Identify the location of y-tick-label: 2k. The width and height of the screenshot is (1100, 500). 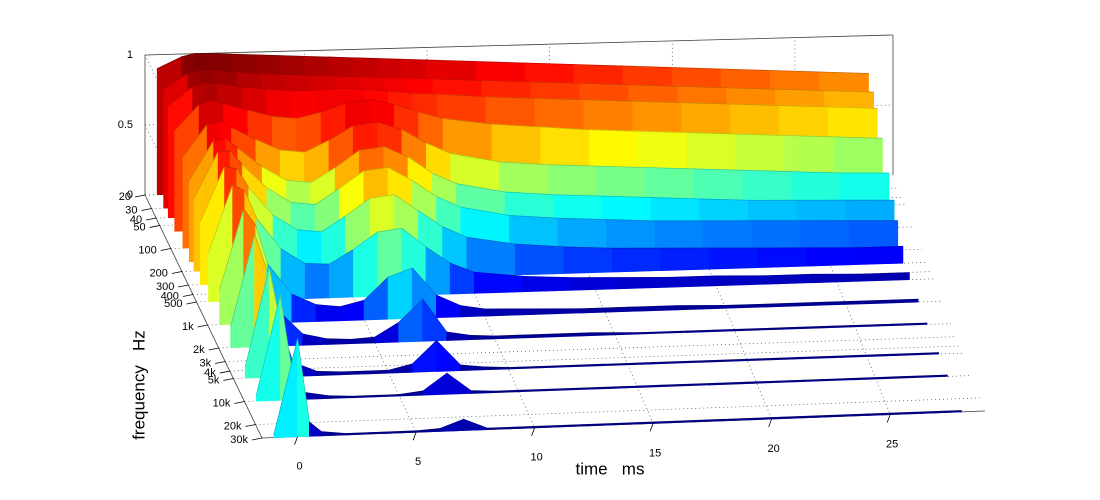
(199, 350).